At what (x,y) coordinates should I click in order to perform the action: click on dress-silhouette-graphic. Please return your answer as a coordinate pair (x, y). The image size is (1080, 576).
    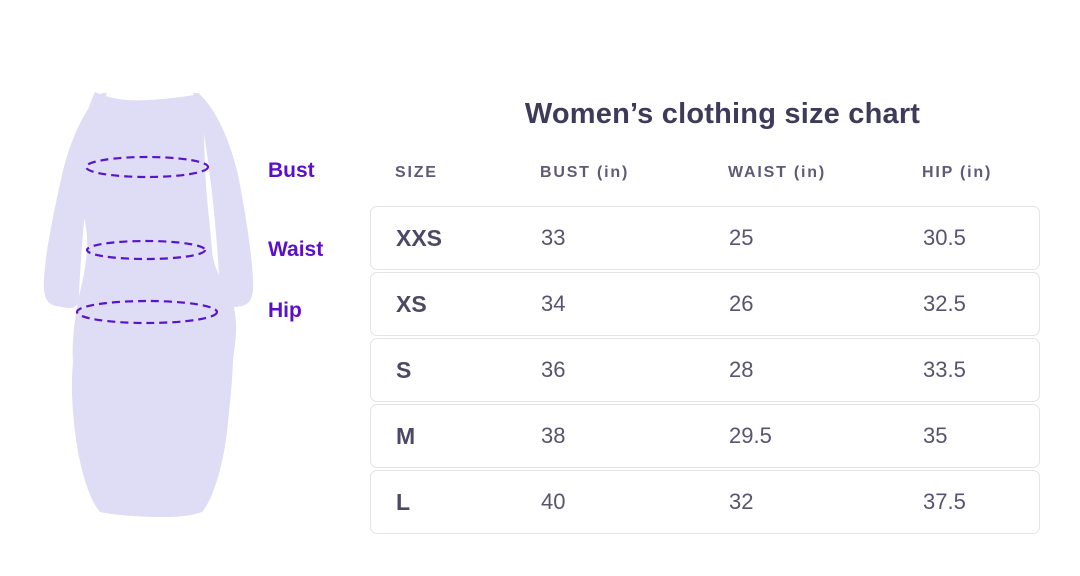
    Looking at the image, I should click on (148, 304).